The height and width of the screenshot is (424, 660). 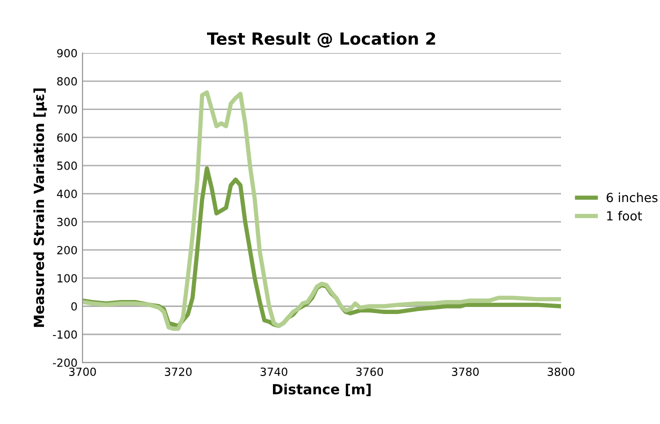 What do you see at coordinates (40, 207) in the screenshot?
I see `y-axis-title: Measured Strain Variation [με]` at bounding box center [40, 207].